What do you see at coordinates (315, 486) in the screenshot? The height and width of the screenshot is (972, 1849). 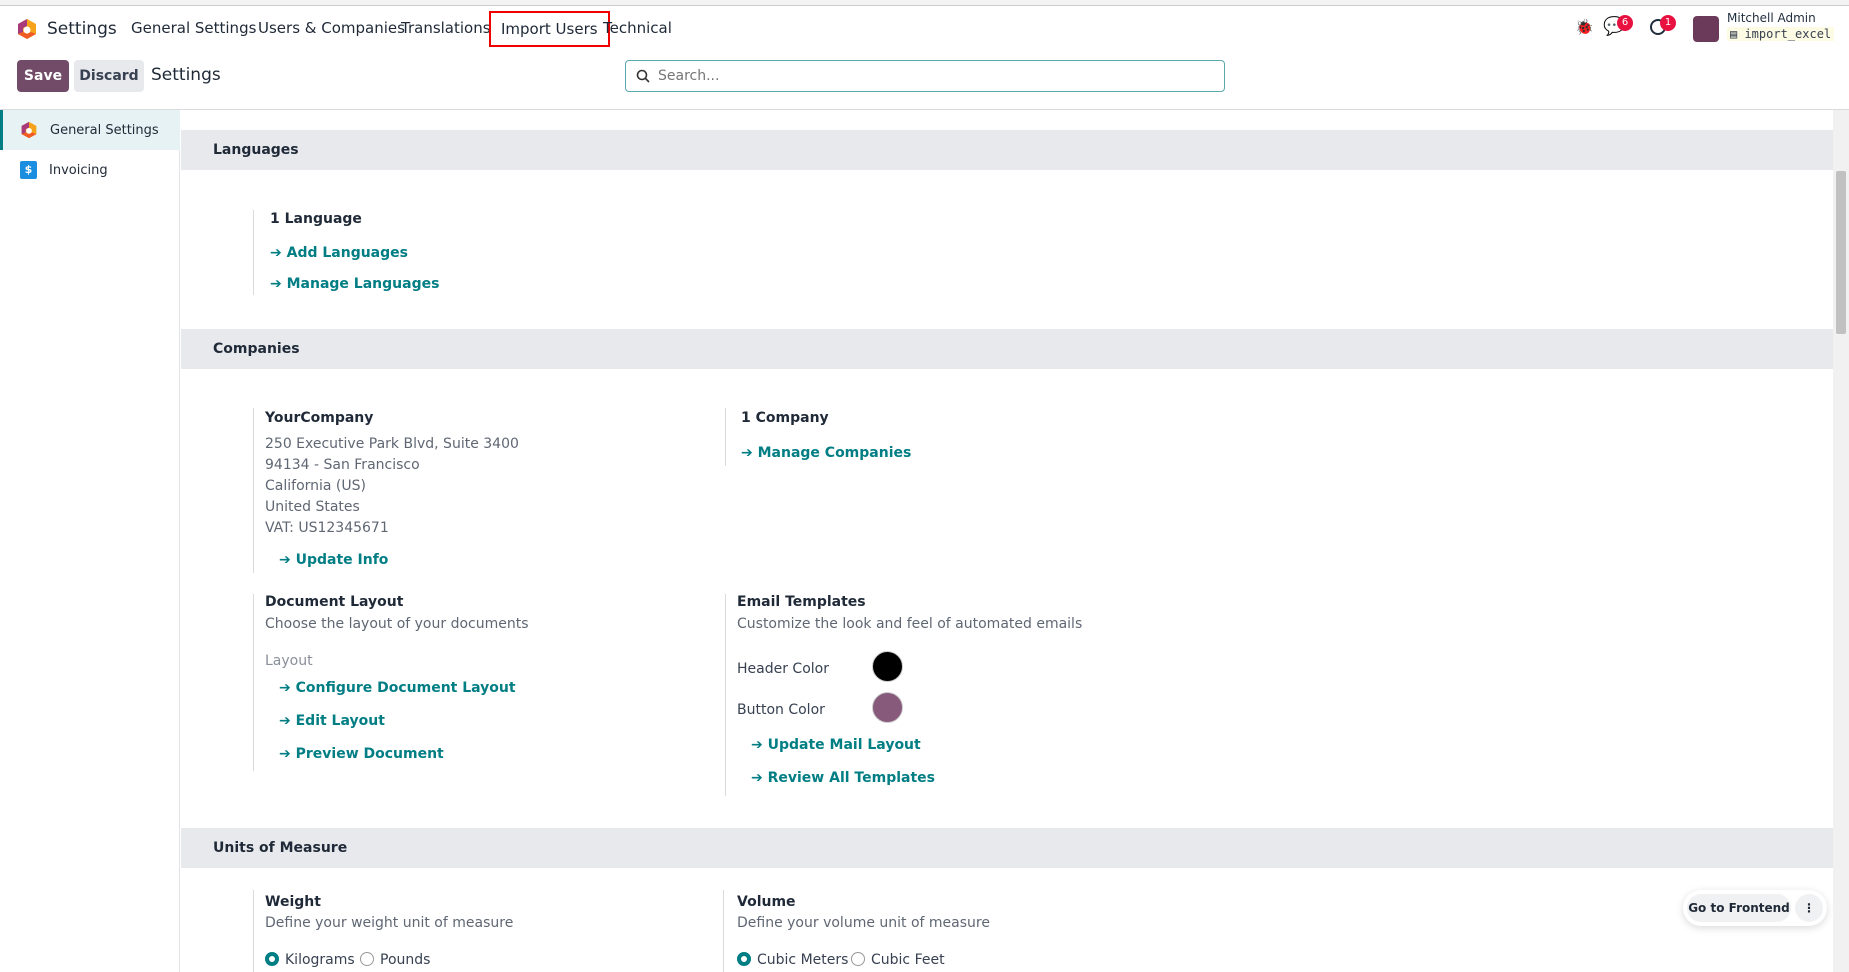 I see `company-address-line: California (US)` at bounding box center [315, 486].